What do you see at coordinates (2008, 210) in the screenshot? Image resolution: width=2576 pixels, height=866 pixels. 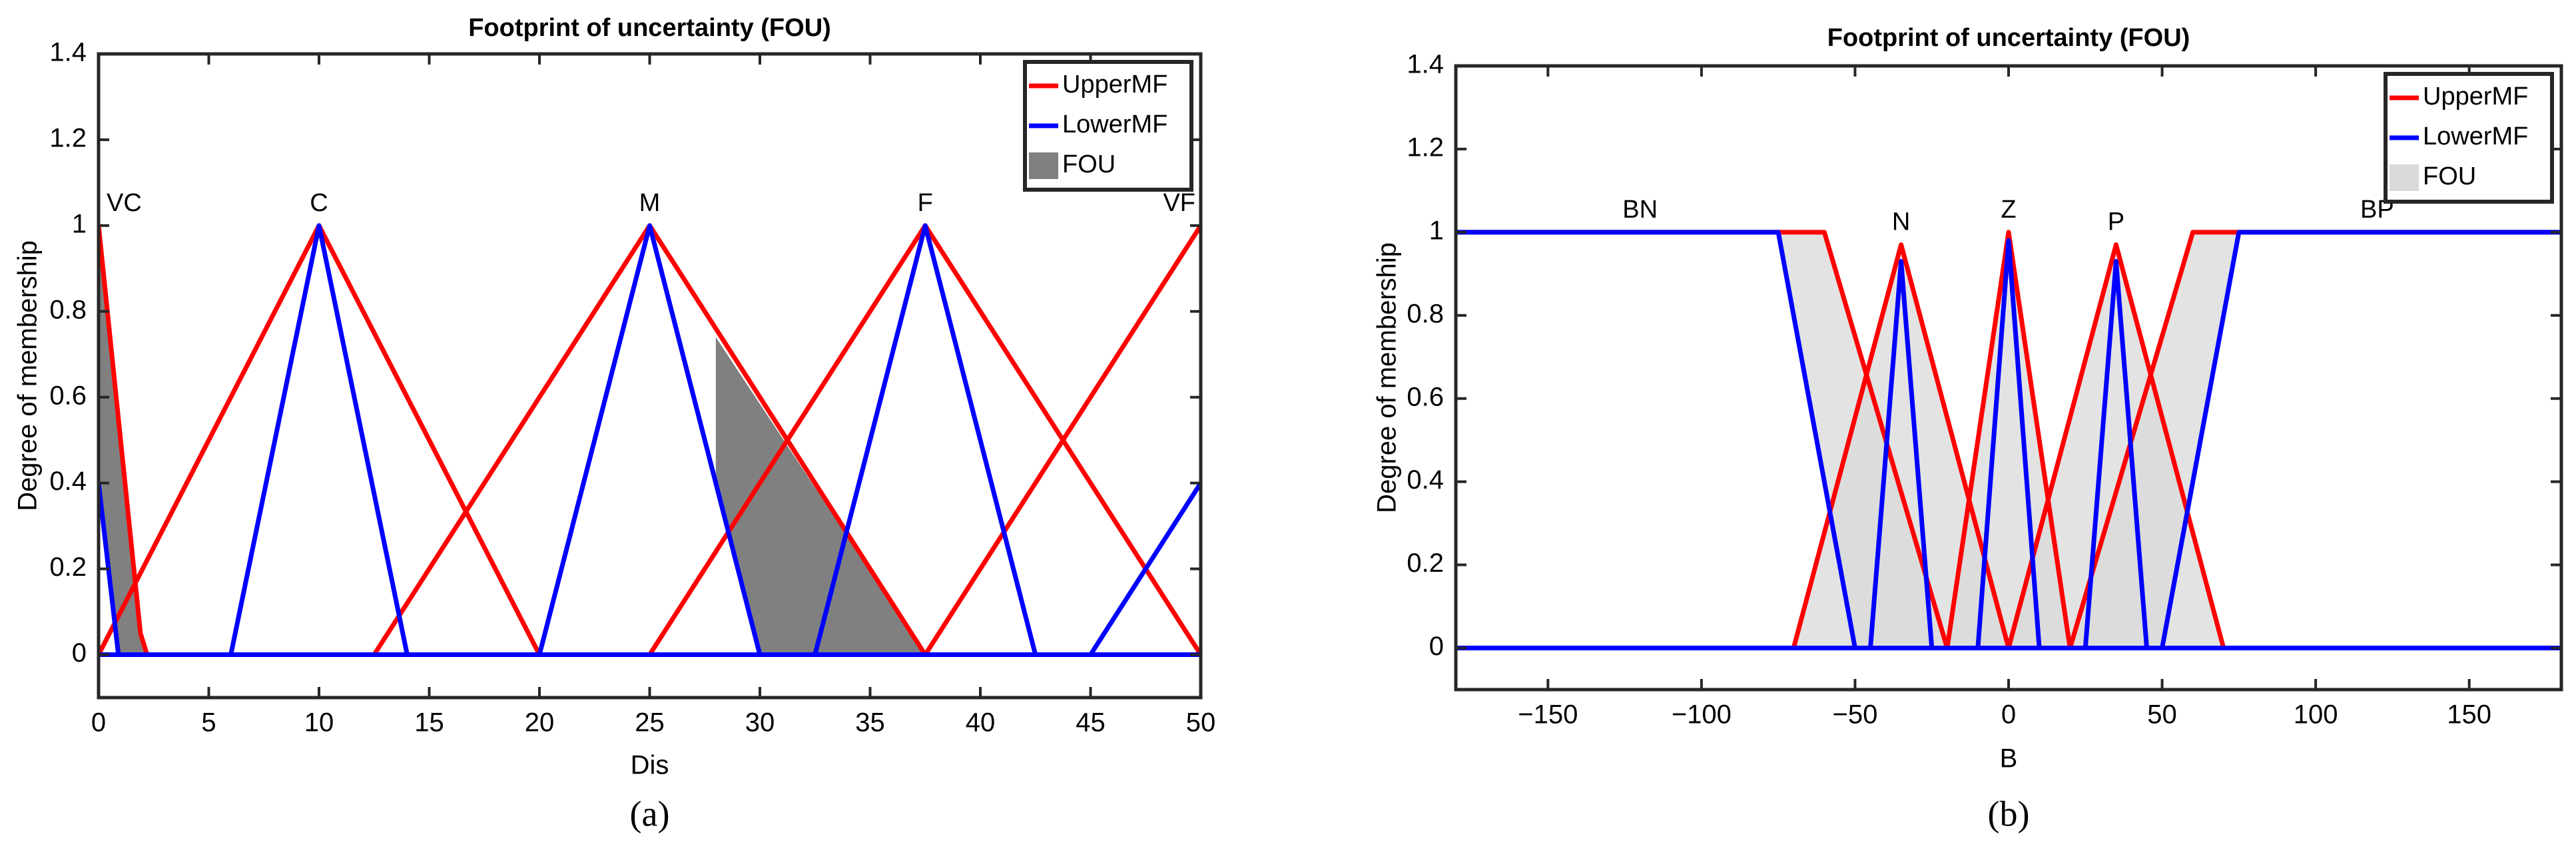 I see `mf-label: Z` at bounding box center [2008, 210].